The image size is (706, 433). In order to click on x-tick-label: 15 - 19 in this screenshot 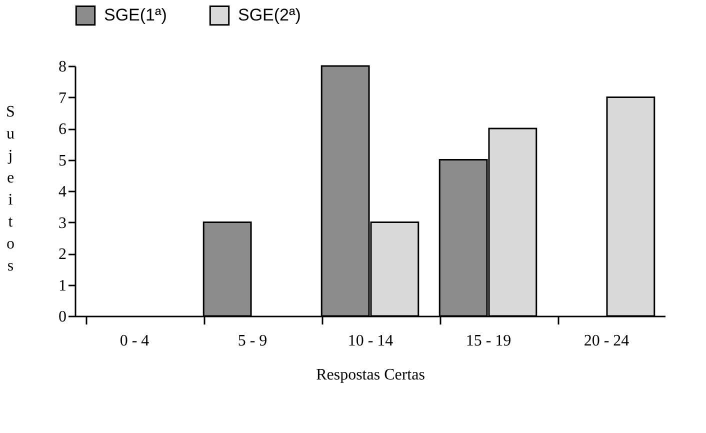, I will do `click(489, 341)`.